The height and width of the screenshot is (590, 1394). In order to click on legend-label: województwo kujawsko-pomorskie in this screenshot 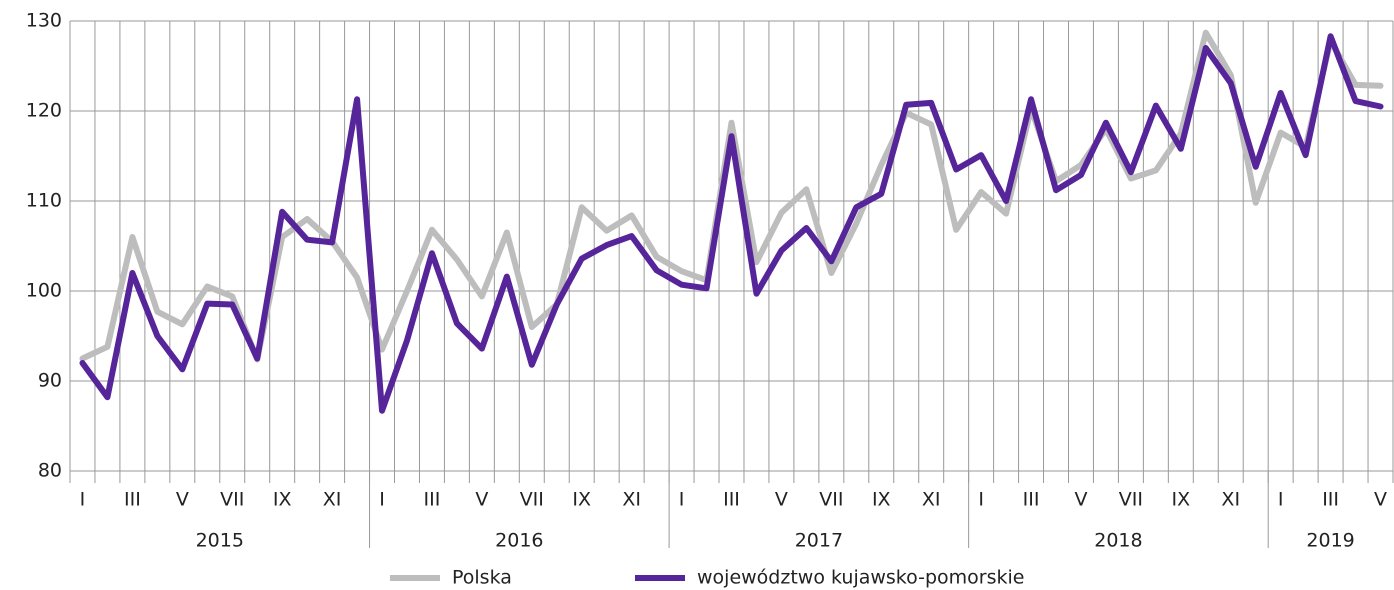, I will do `click(860, 578)`.